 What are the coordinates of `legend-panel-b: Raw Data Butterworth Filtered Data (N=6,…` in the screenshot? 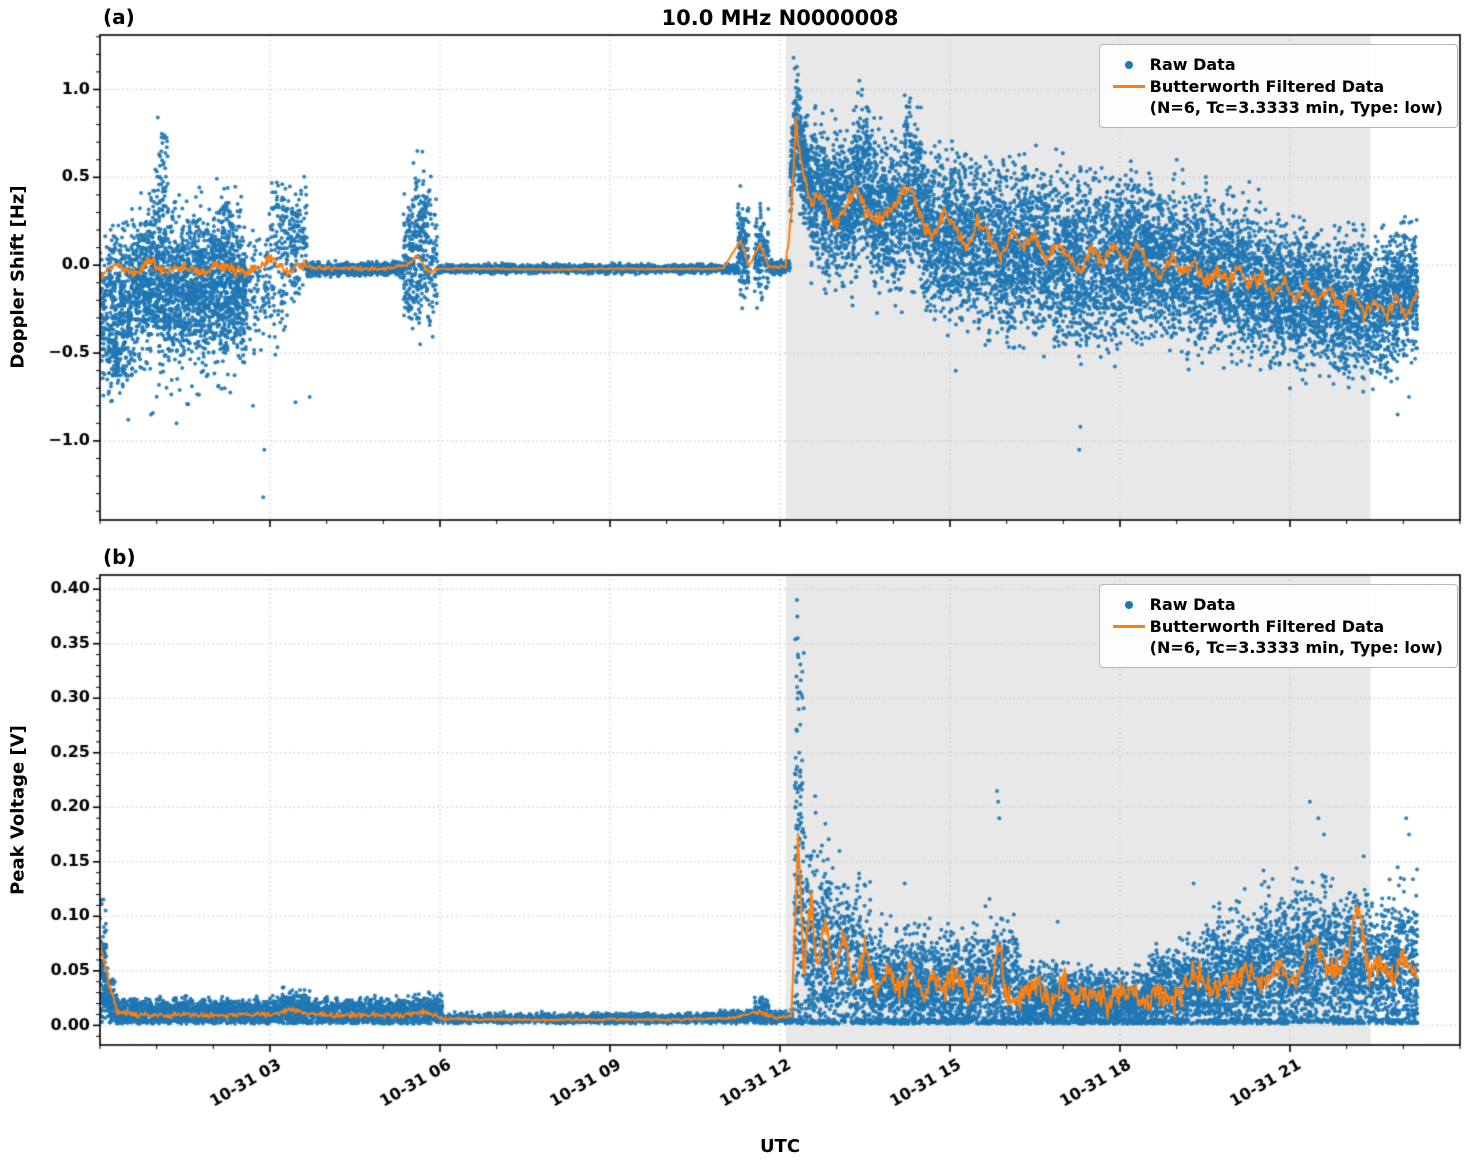 It's located at (1278, 626).